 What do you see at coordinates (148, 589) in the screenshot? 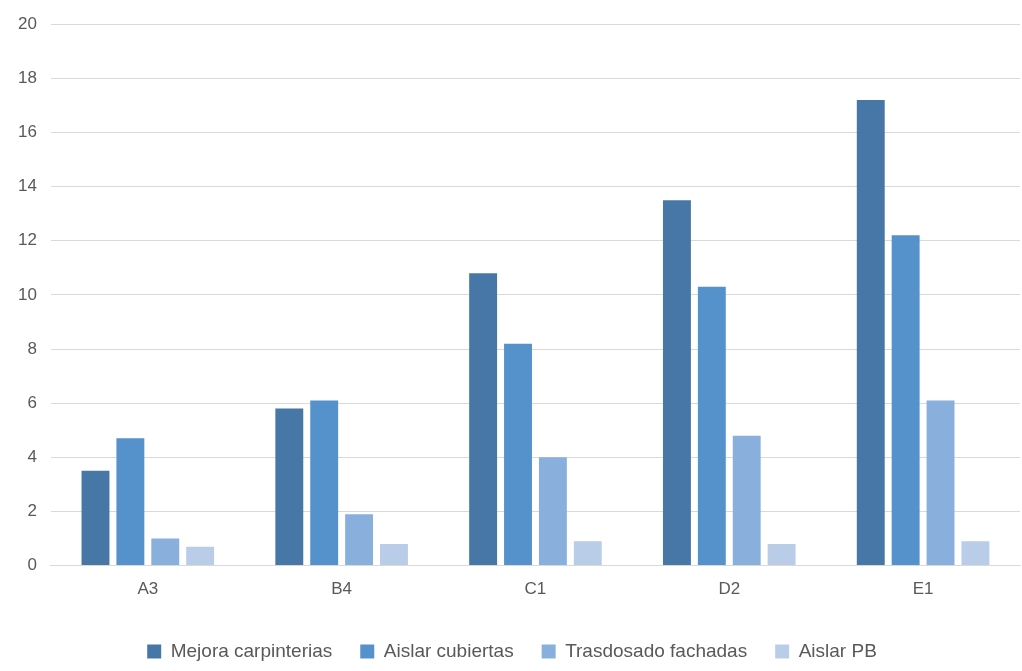
I see `x-tick-label: A3` at bounding box center [148, 589].